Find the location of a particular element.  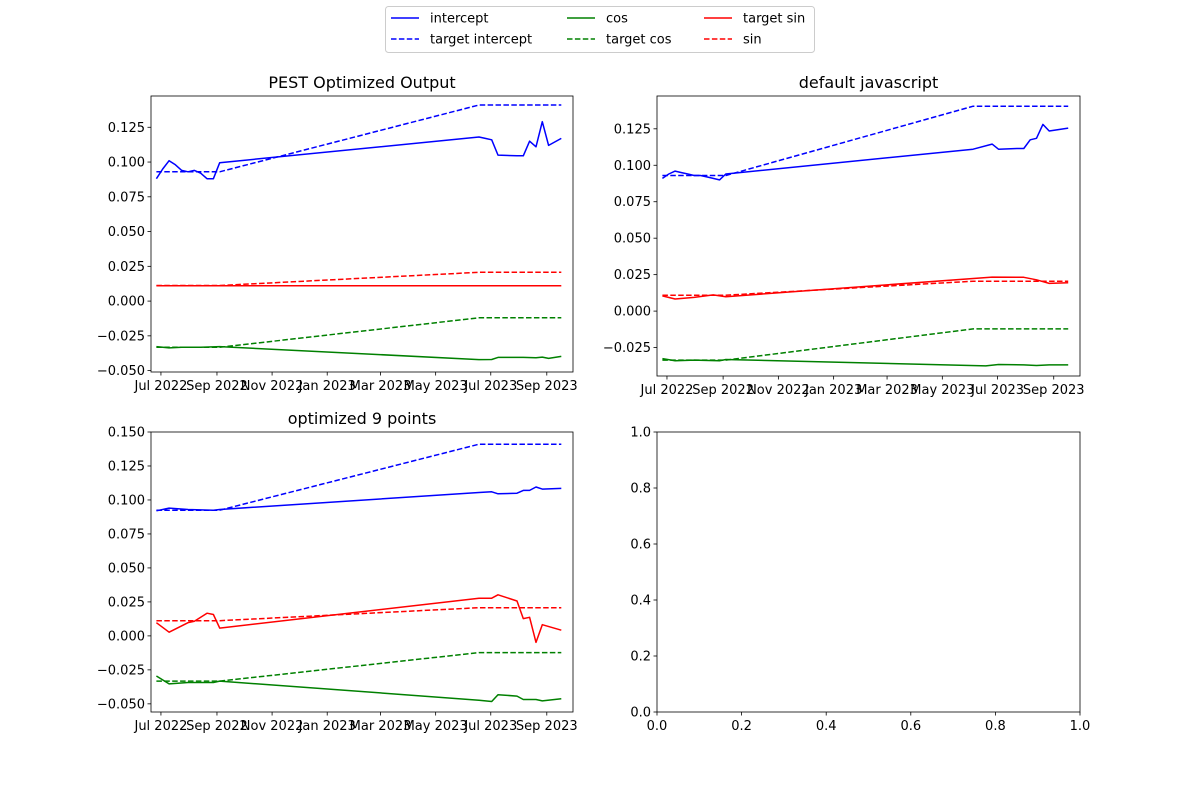

y-tick-label: 0.0 is located at coordinates (640, 713).